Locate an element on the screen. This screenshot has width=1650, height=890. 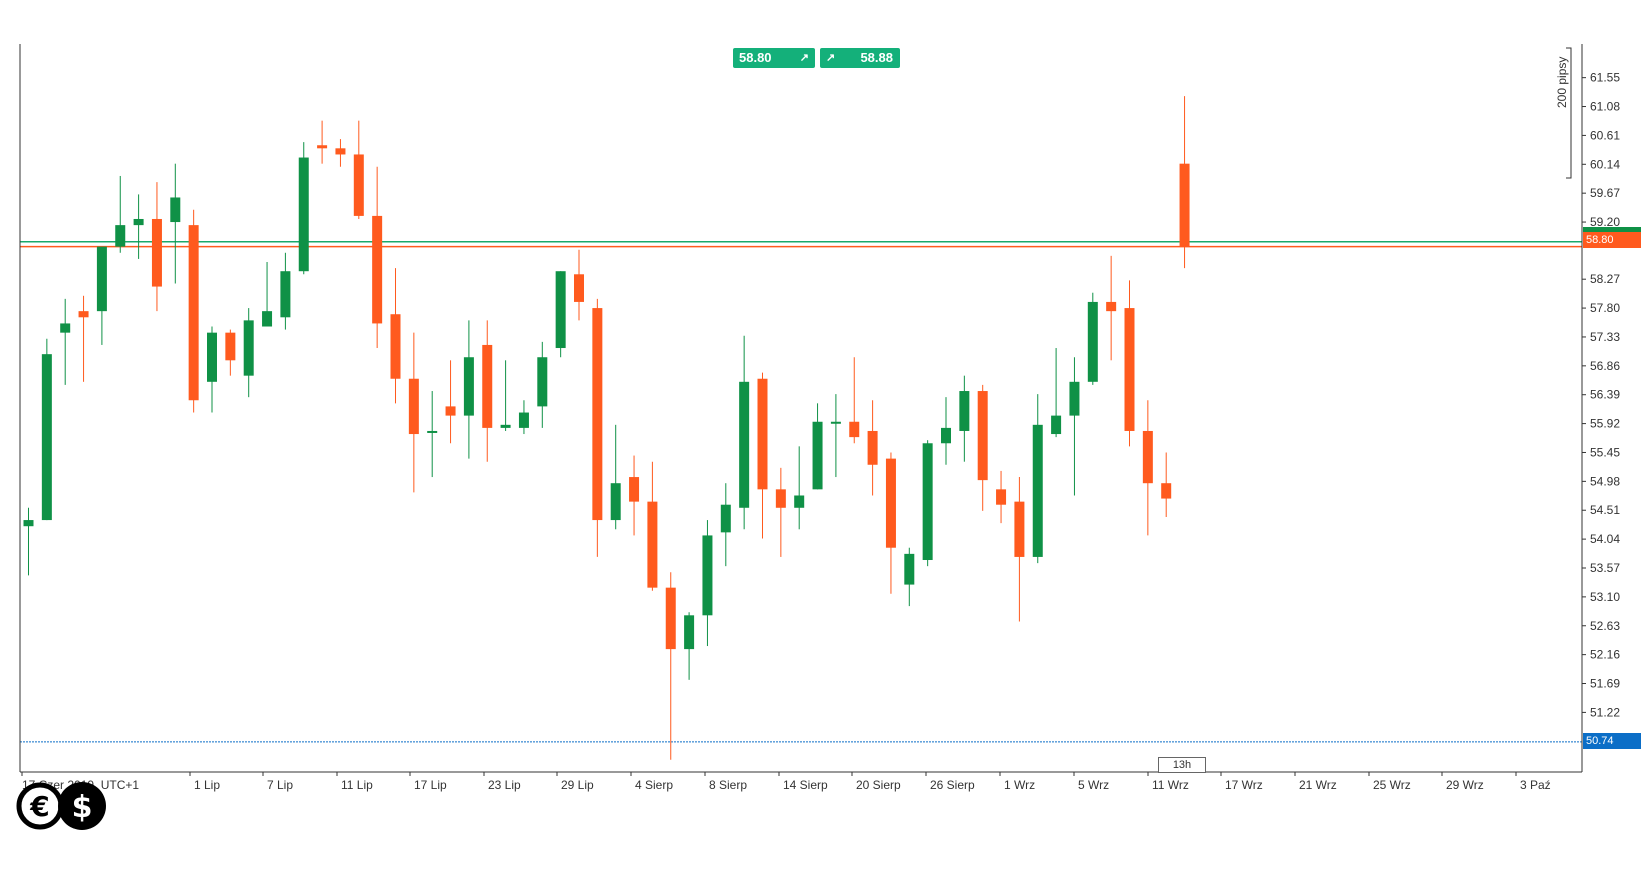
buy-quote-button: ↗ 58.88 is located at coordinates (860, 58).